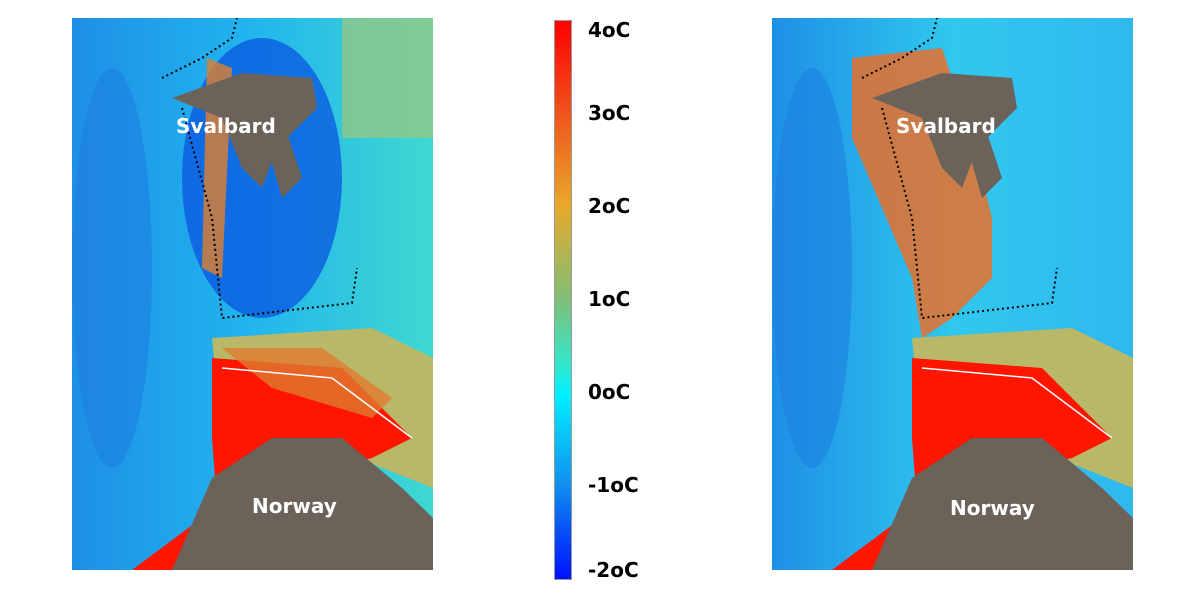  What do you see at coordinates (609, 299) in the screenshot?
I see `colorbar-tick: 1oC` at bounding box center [609, 299].